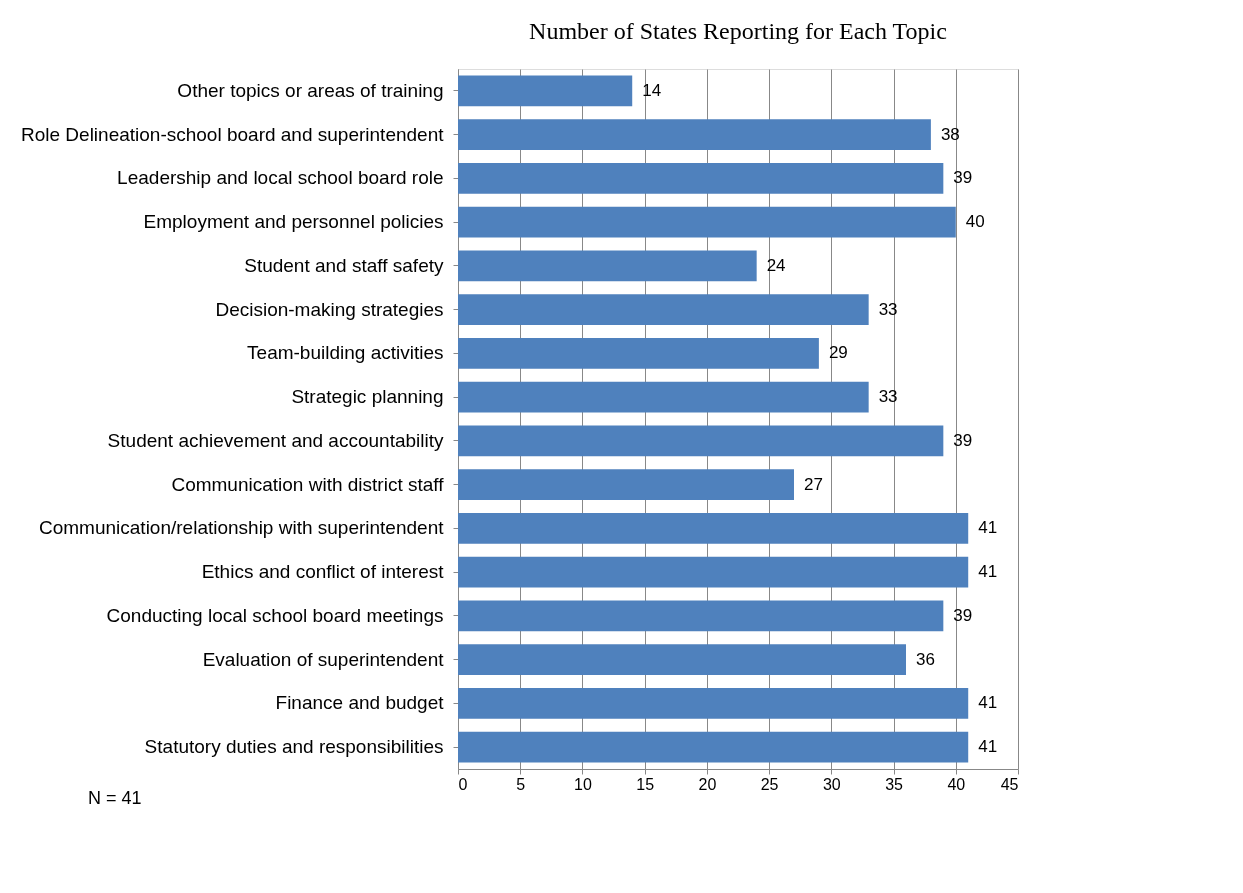 The image size is (1243, 893). I want to click on y-tick-label: Student achievement and accountability, so click(275, 440).